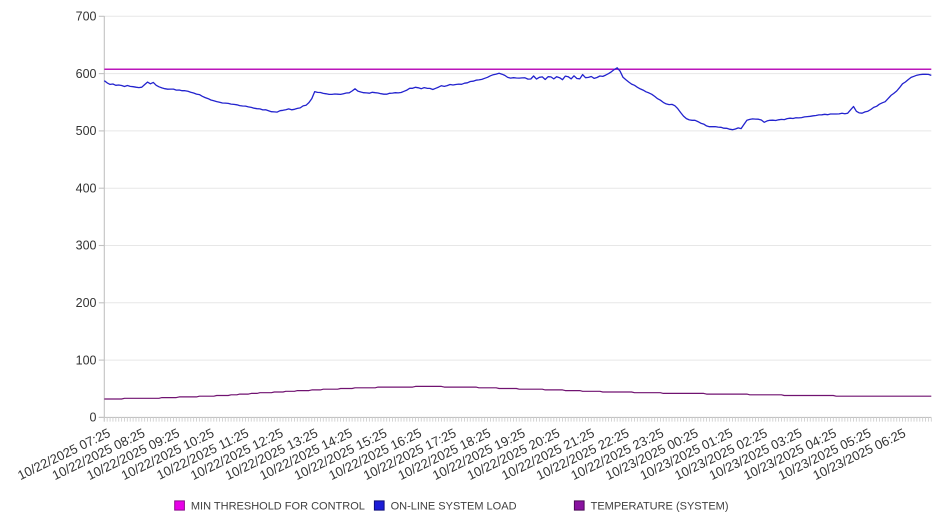  I want to click on svg-text: 600, so click(86, 74).